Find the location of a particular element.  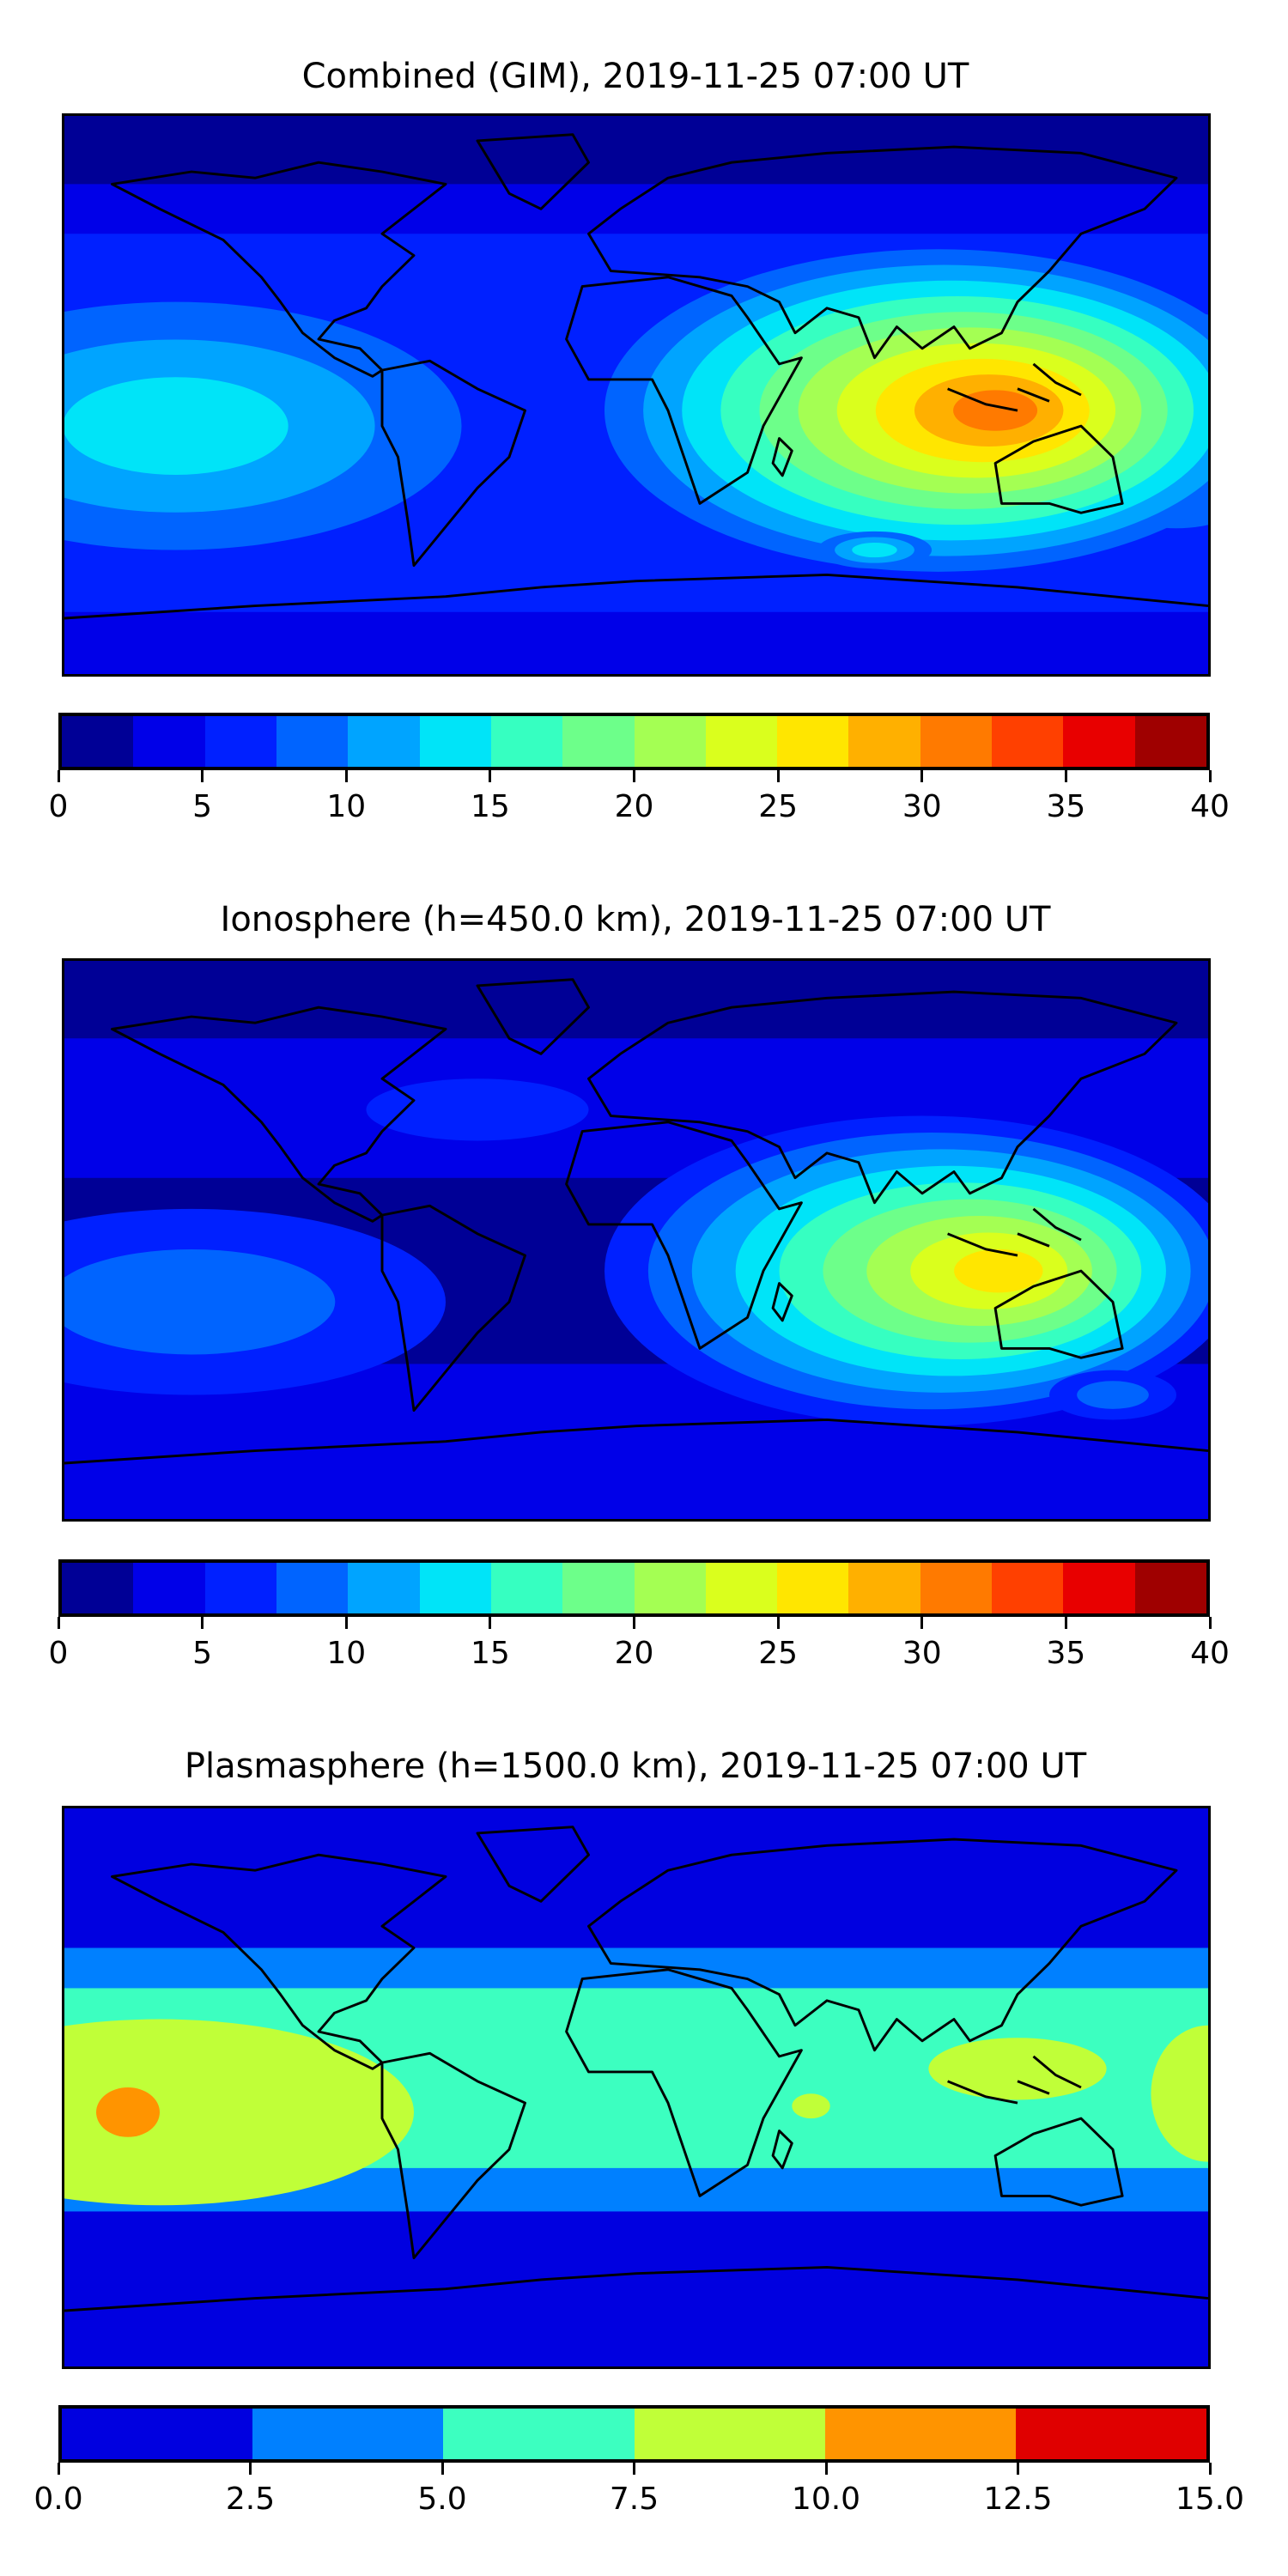

colorbar-ticks-combined: 0 5 10 15 20 25 30 35 40 is located at coordinates (640, 797).